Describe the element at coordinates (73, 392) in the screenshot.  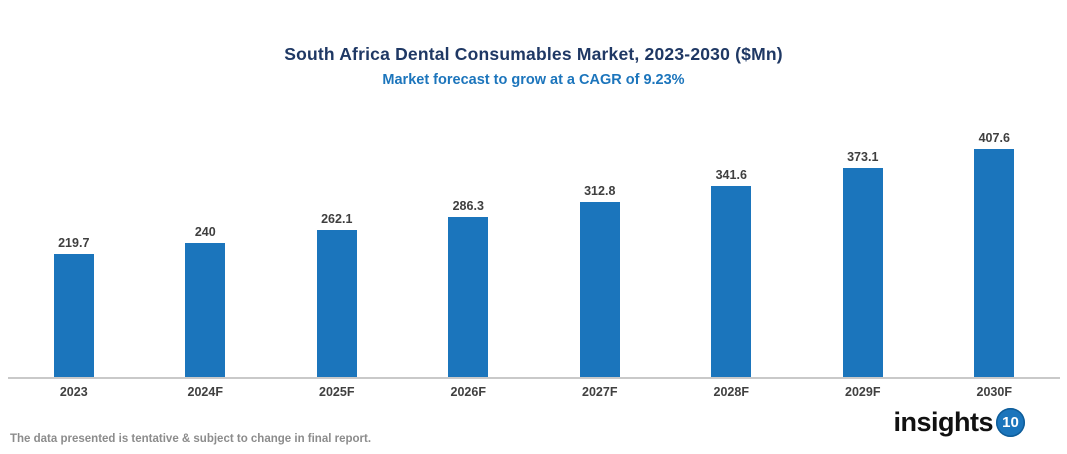
I see `x-axis-label: 2023` at that location.